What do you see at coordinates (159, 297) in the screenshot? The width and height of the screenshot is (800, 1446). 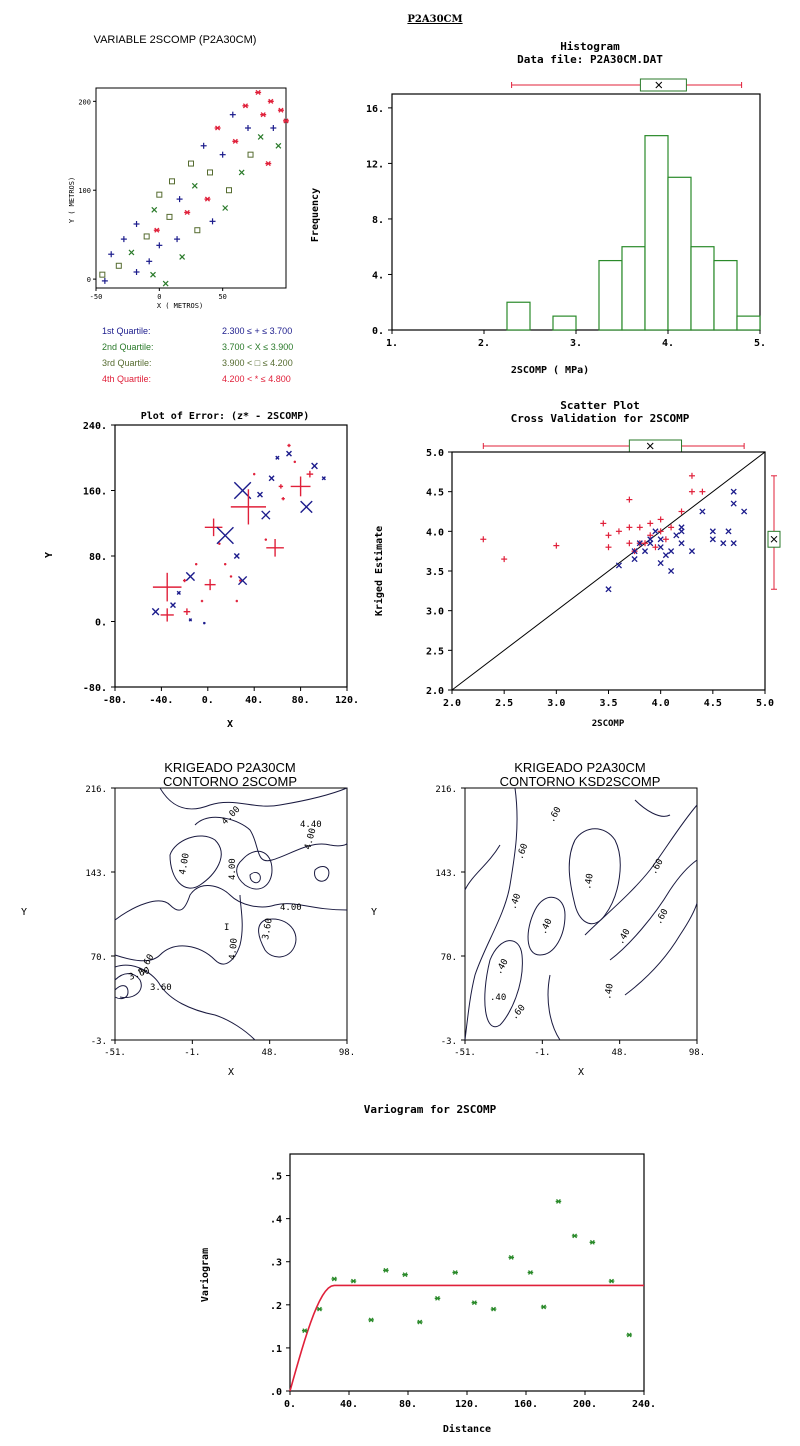 I see `location-map-x-tick: 0` at bounding box center [159, 297].